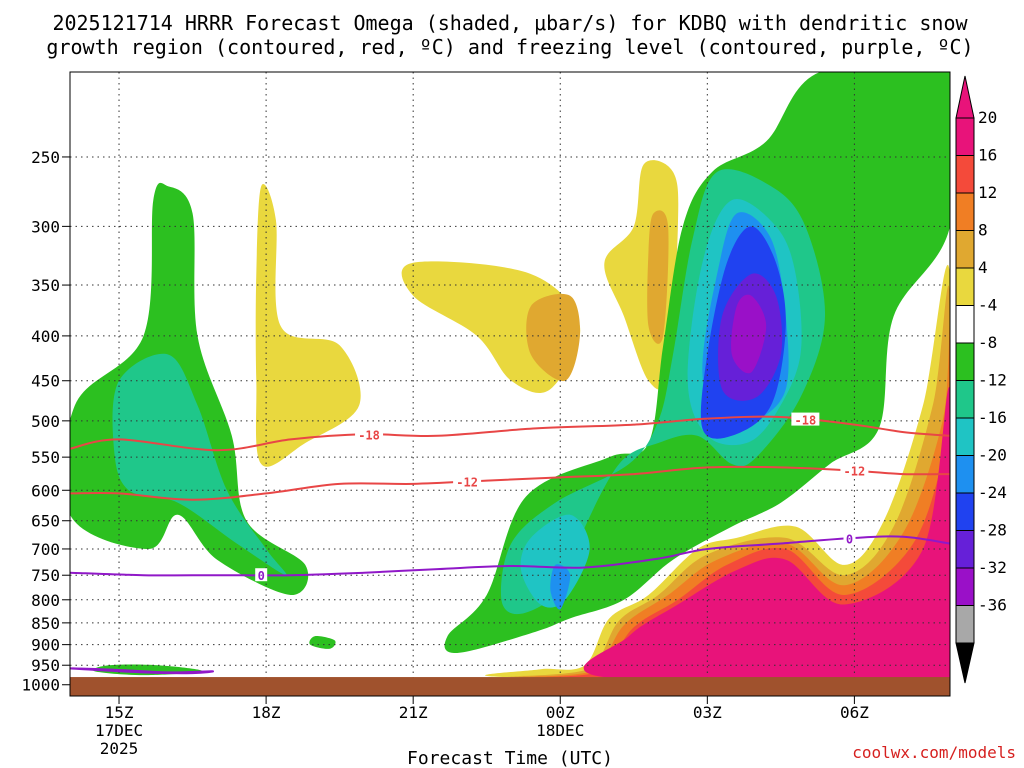 The width and height of the screenshot is (1024, 768). Describe the element at coordinates (45, 575) in the screenshot. I see `y-tick-label-750: 750` at that location.